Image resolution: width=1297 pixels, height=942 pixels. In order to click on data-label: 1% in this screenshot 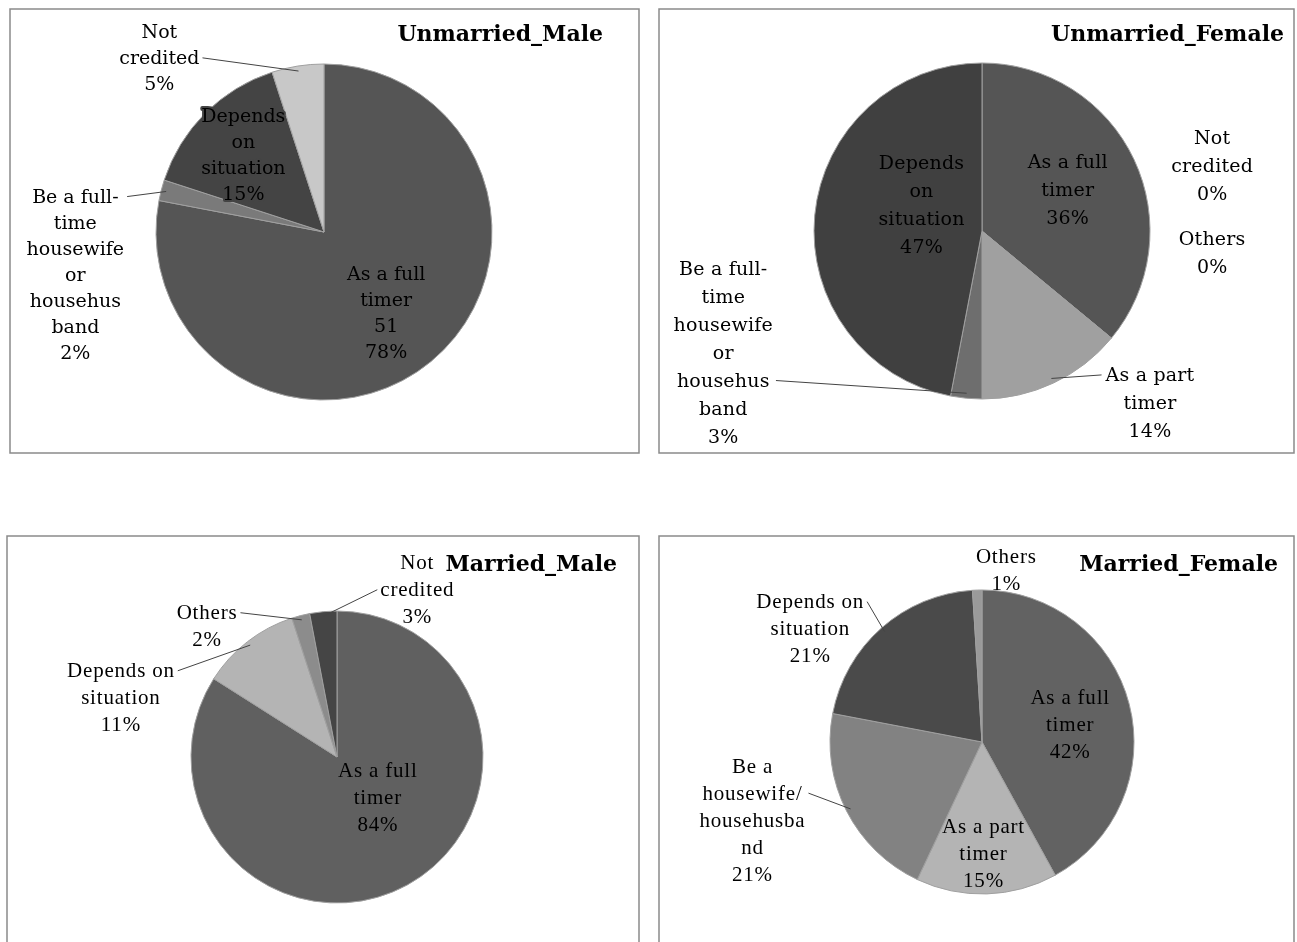, I will do `click(1006, 582)`.